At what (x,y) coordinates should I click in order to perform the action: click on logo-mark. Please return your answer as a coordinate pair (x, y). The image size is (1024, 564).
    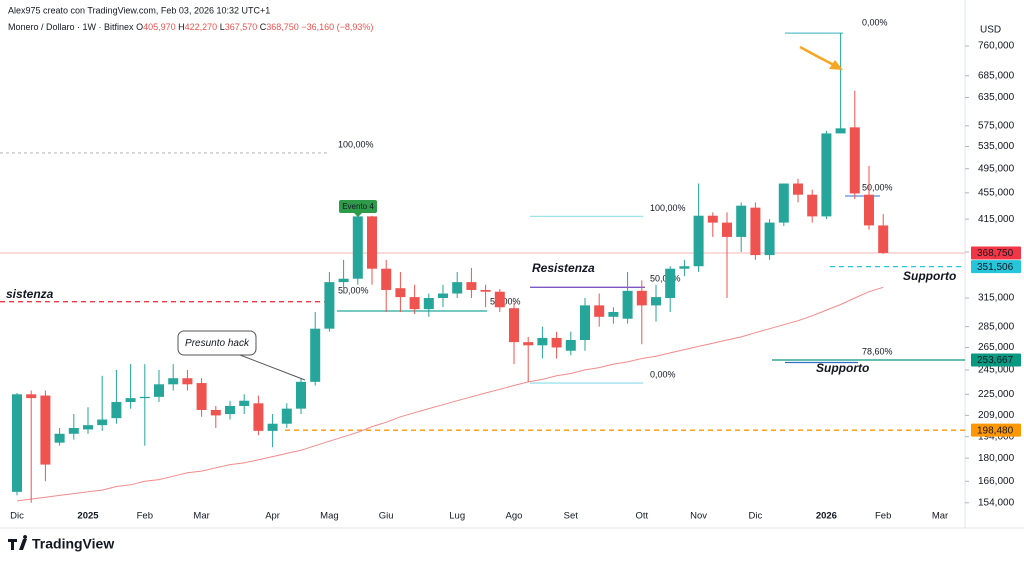
    Looking at the image, I should click on (18, 542).